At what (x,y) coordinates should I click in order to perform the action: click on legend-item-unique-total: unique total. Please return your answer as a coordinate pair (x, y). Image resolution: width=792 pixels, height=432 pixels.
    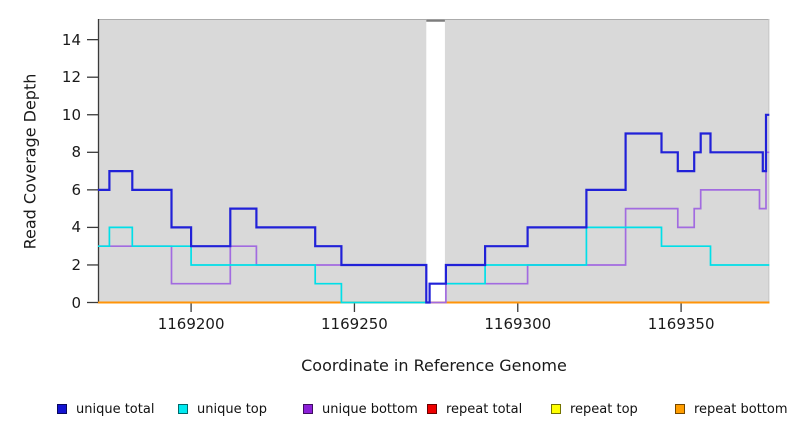
    Looking at the image, I should click on (105, 409).